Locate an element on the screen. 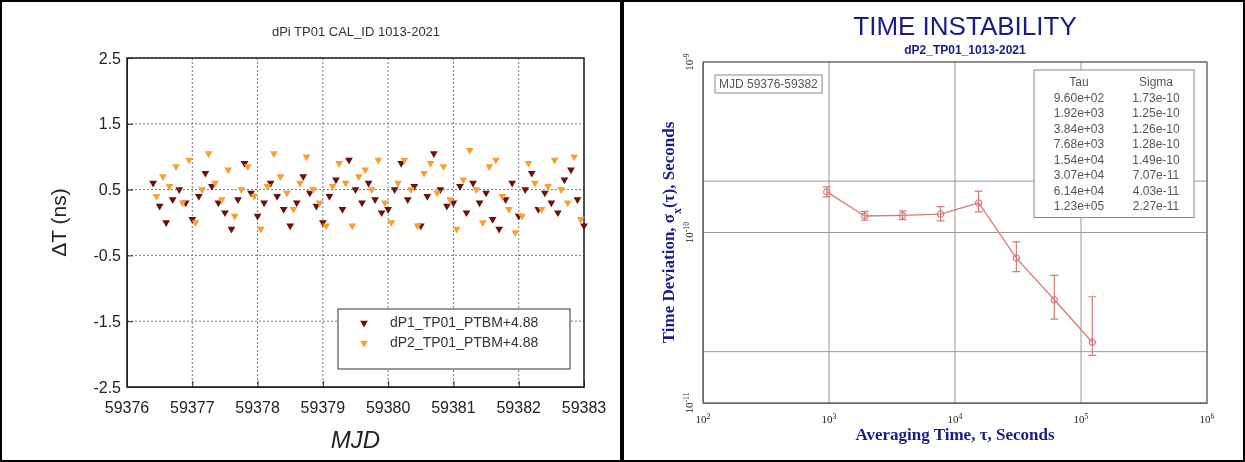  annotation: 7.07e-11 is located at coordinates (1156, 175).